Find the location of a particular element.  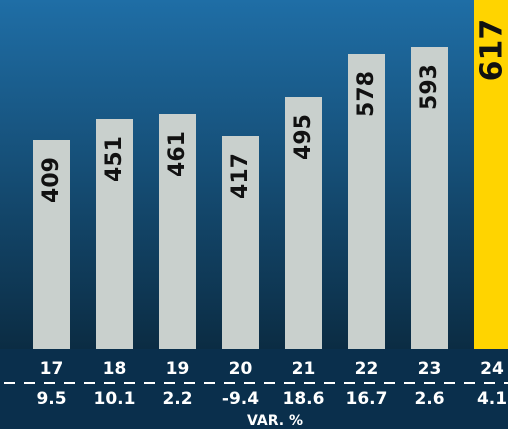

bar-value-label: 617 is located at coordinates (491, 50).